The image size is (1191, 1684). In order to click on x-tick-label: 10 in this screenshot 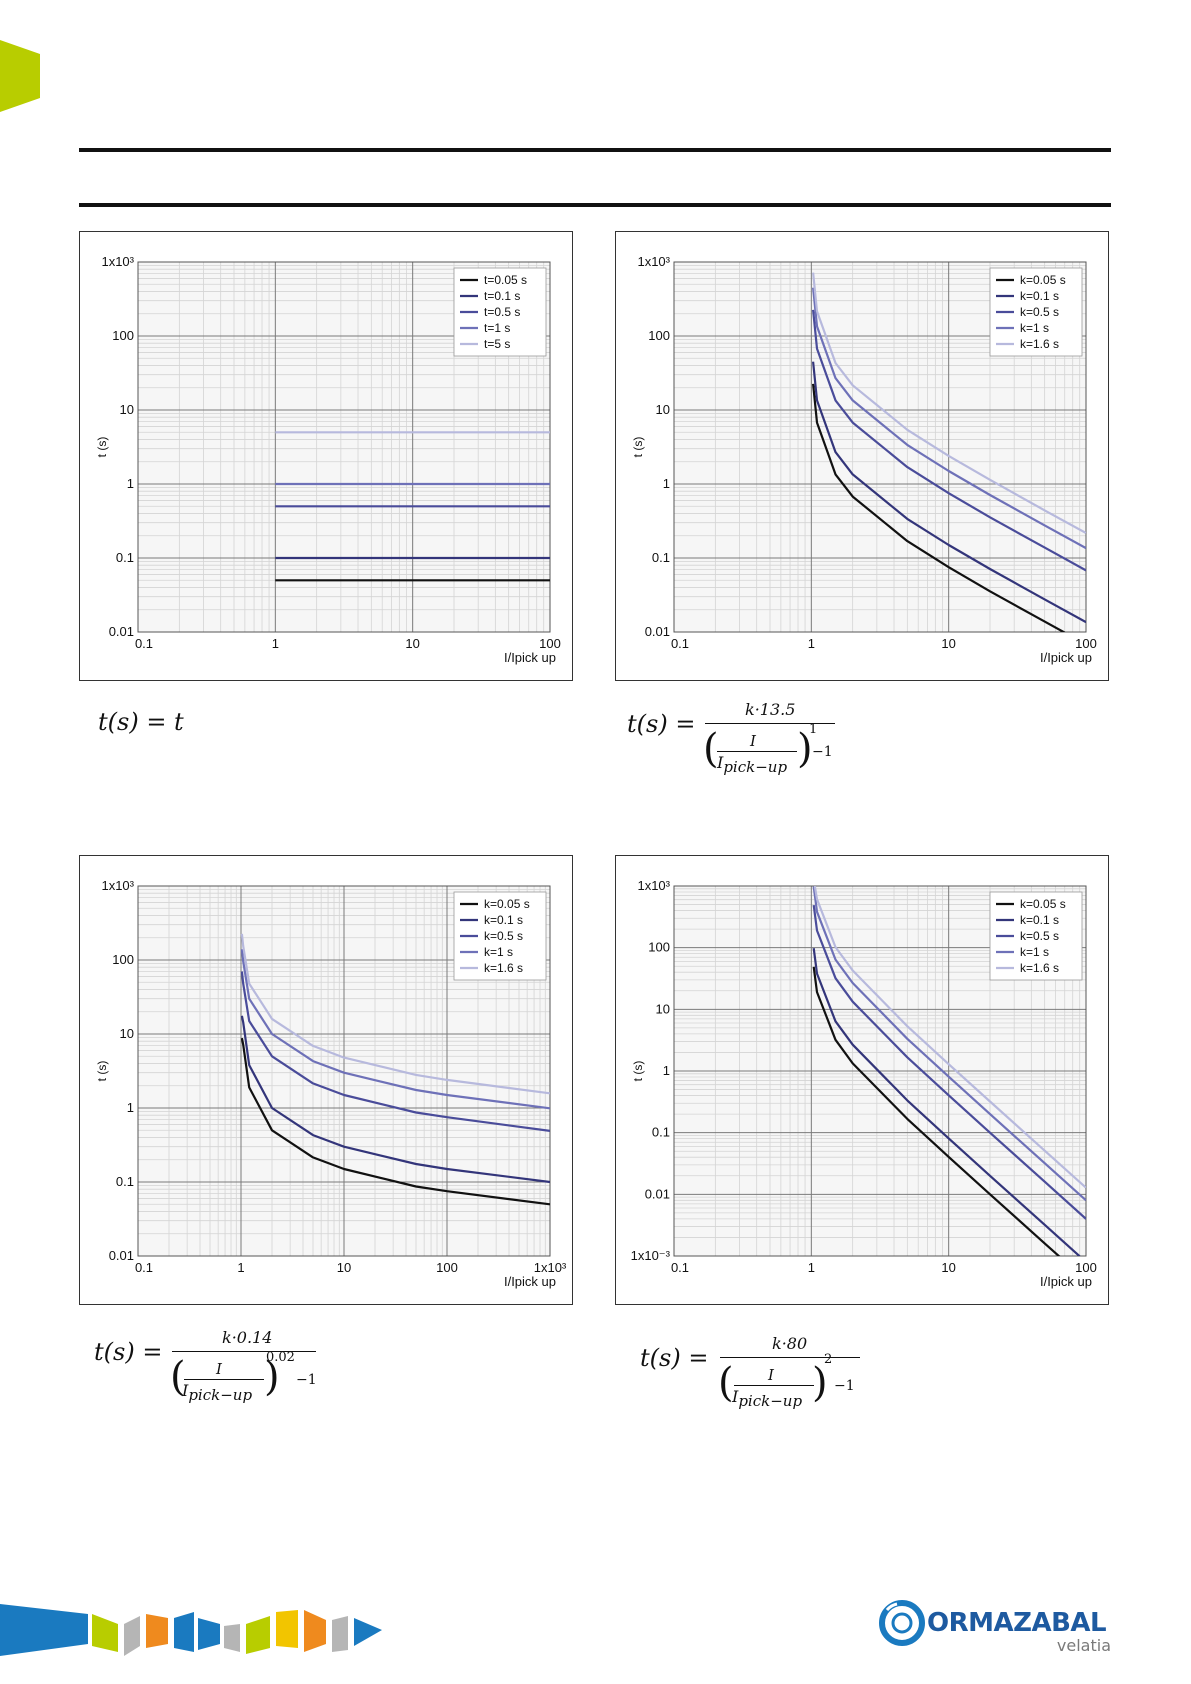, I will do `click(344, 1267)`.